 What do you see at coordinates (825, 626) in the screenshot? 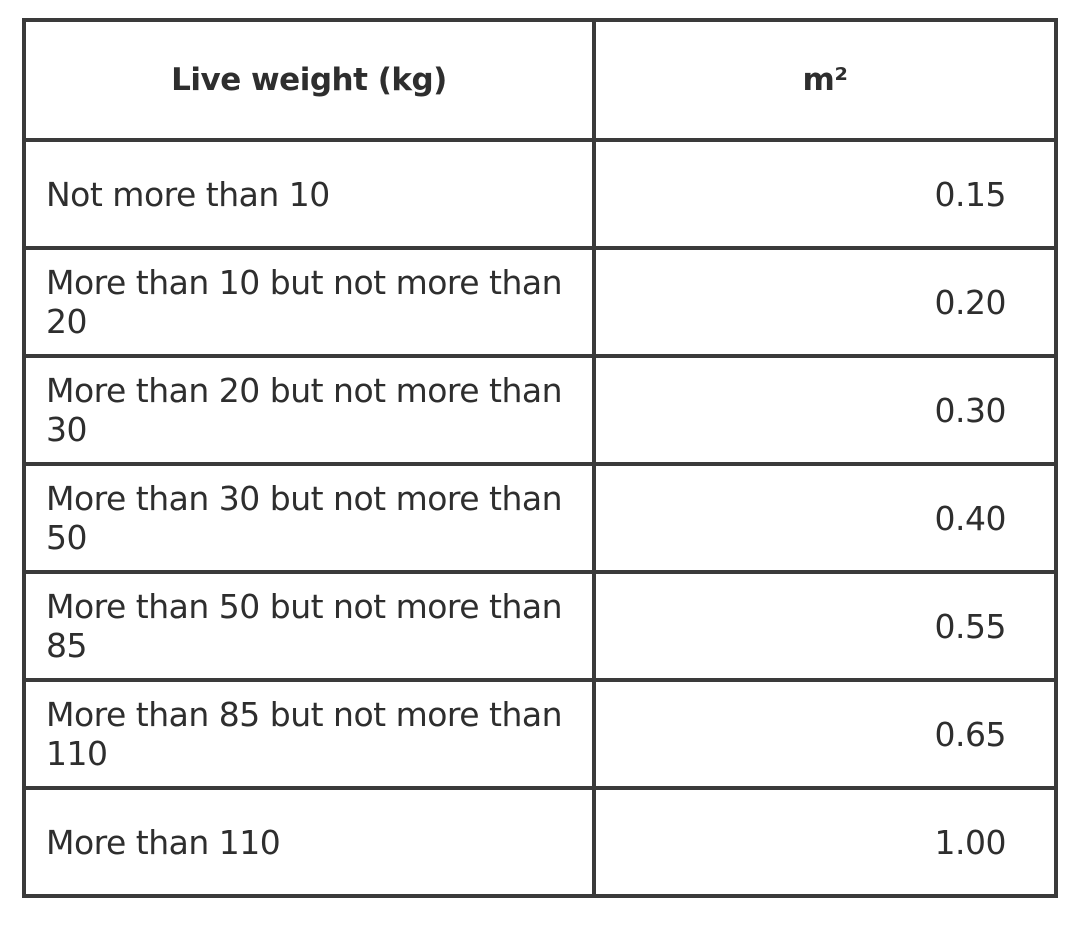
I see `area-cell: 0.55` at bounding box center [825, 626].